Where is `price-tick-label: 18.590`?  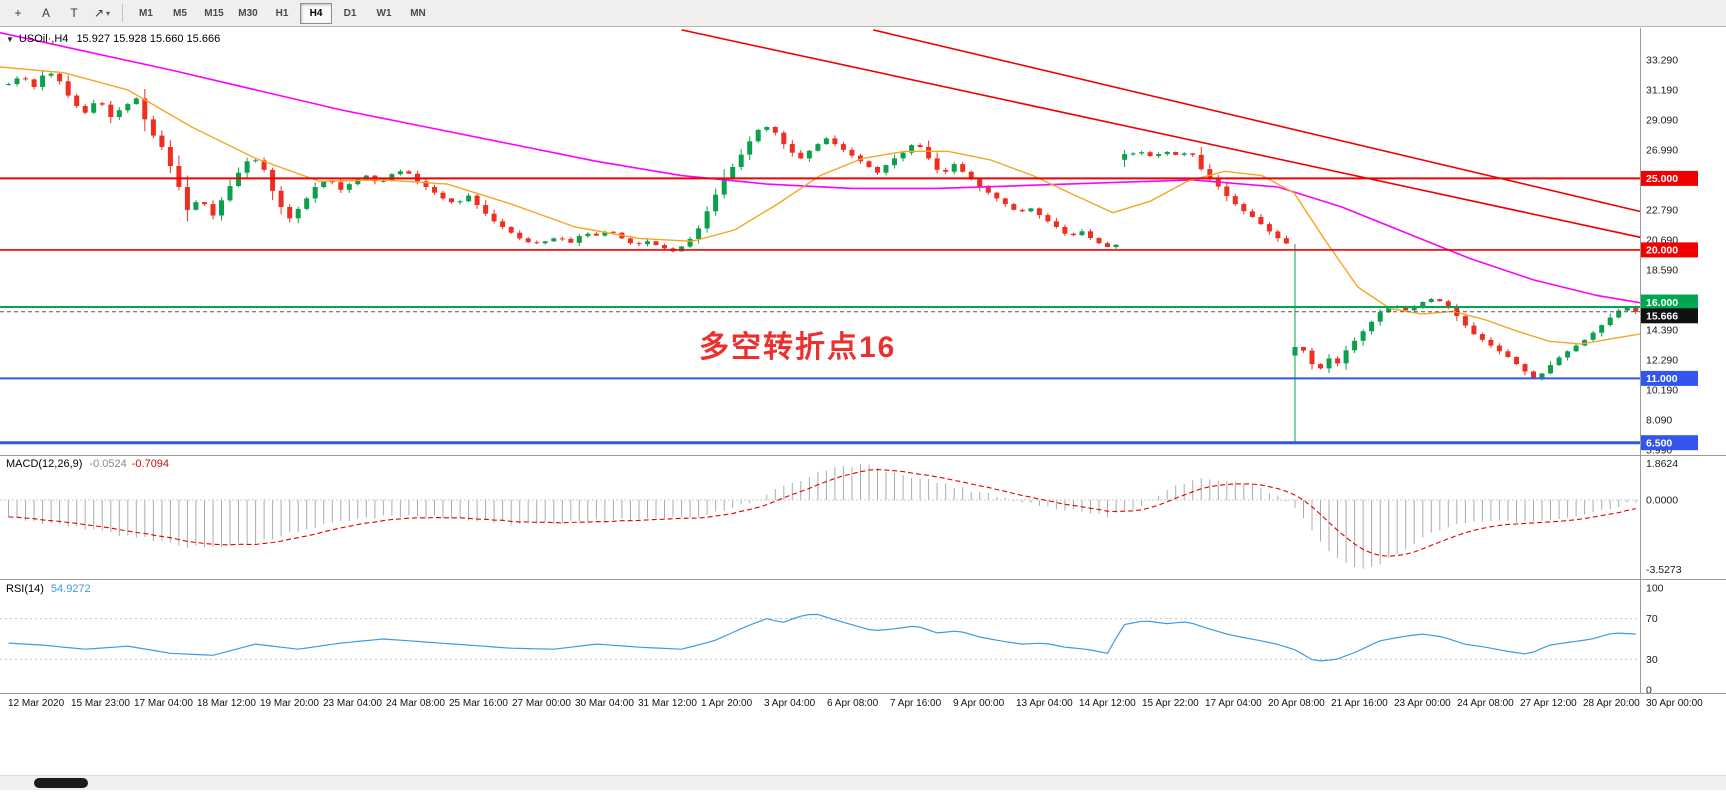
price-tick-label: 18.590 is located at coordinates (1662, 271).